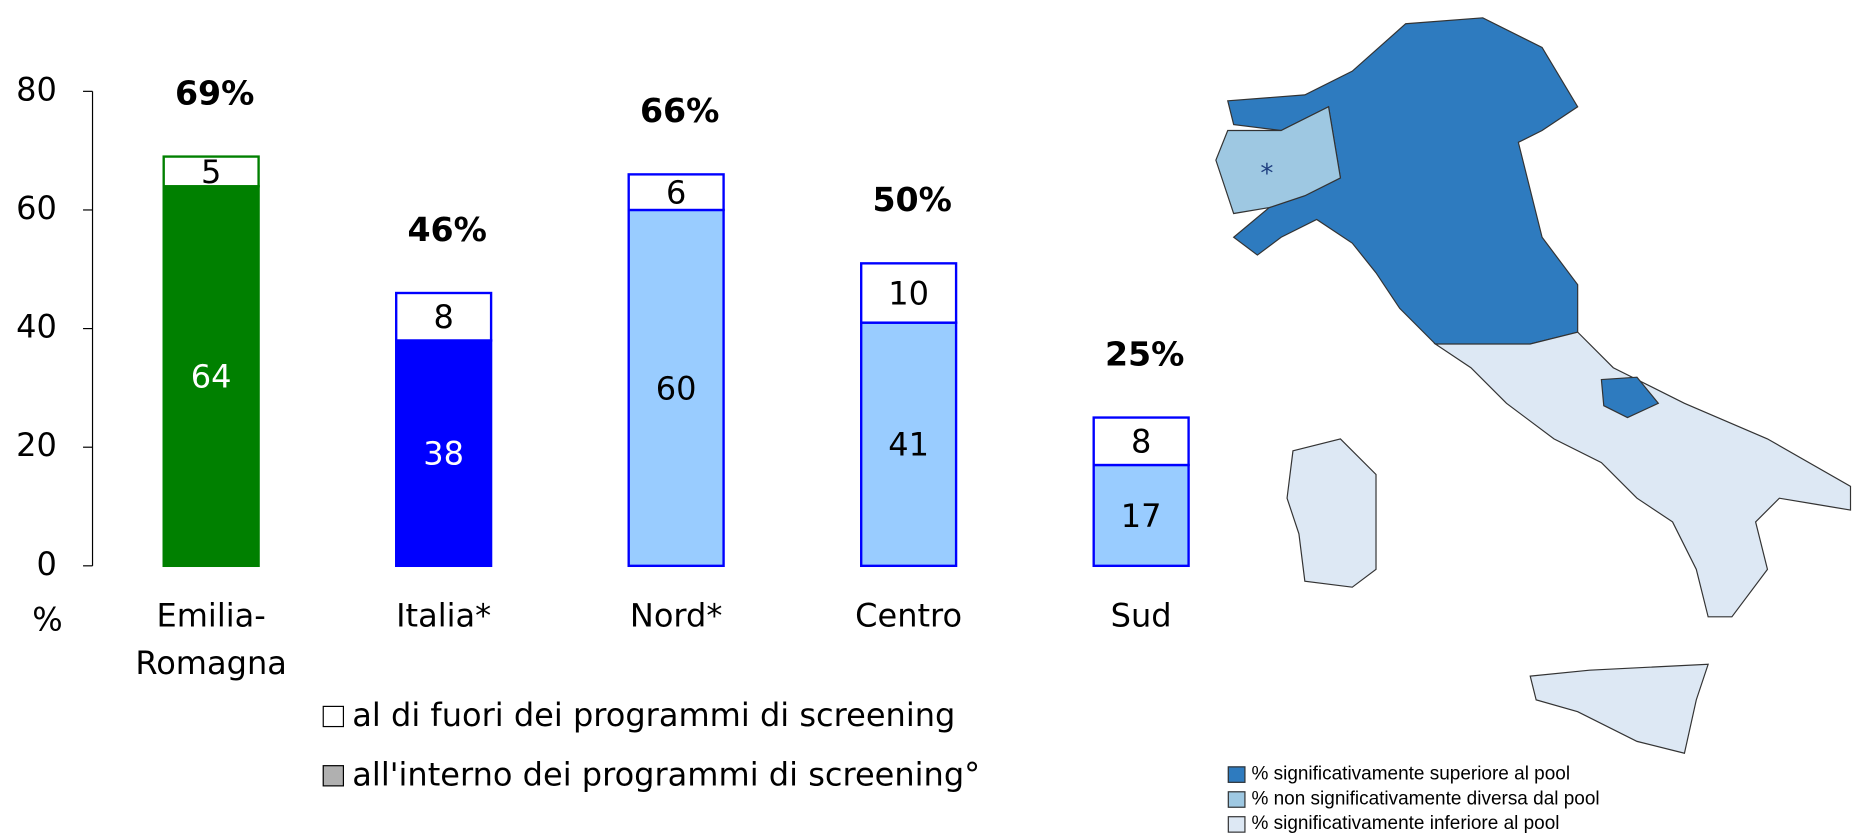  What do you see at coordinates (47, 620) in the screenshot?
I see `y-axis-label: %` at bounding box center [47, 620].